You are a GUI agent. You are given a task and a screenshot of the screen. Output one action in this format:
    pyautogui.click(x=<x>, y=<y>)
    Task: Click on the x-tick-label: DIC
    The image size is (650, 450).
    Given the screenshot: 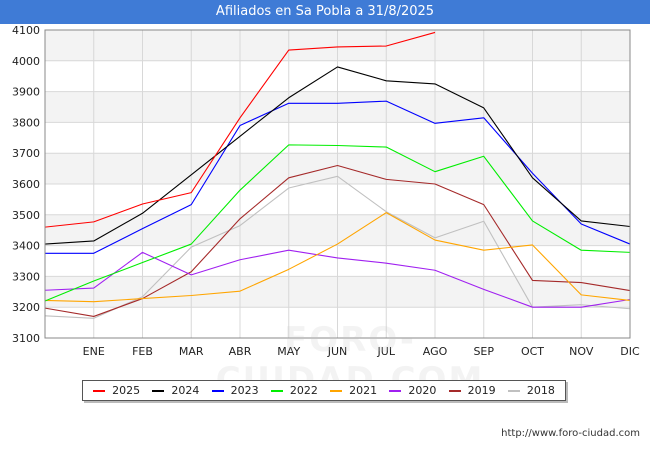 What is the action you would take?
    pyautogui.click(x=630, y=351)
    